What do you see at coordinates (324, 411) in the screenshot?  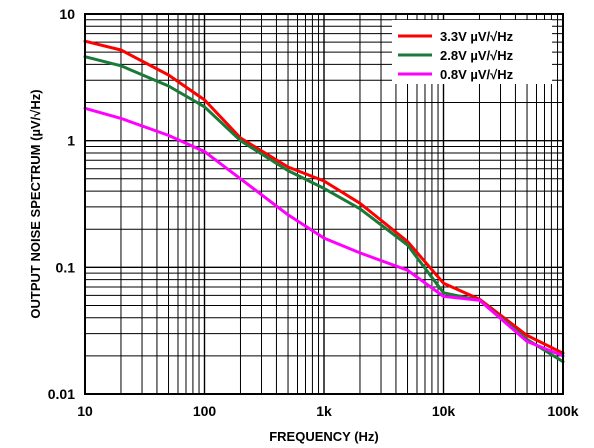 I see `x-tick-label: 1k` at bounding box center [324, 411].